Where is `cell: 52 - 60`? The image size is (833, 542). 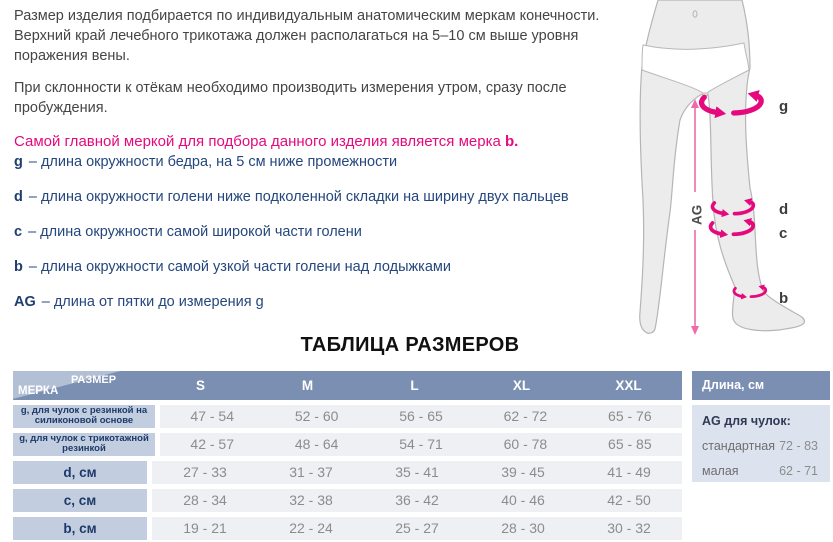
cell: 52 - 60 is located at coordinates (316, 416).